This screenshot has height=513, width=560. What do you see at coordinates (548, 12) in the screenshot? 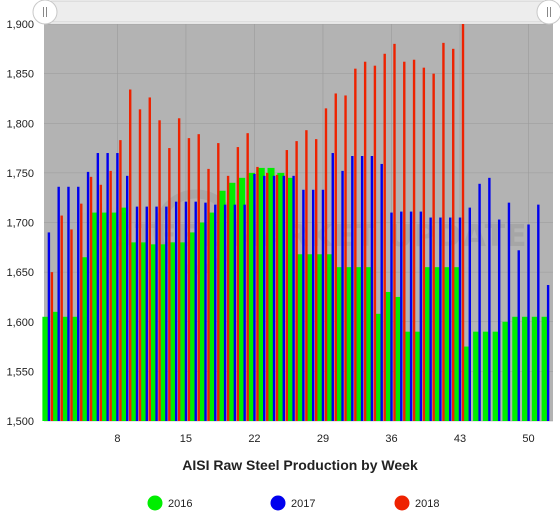
I see `navigator-right-handle` at bounding box center [548, 12].